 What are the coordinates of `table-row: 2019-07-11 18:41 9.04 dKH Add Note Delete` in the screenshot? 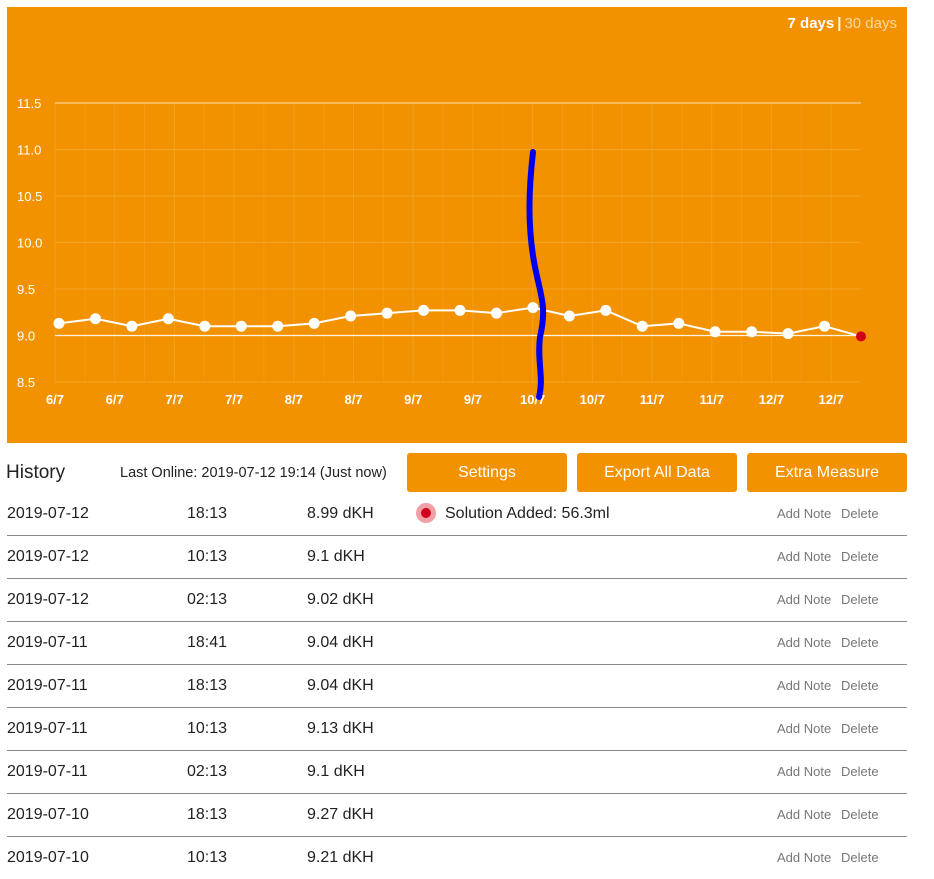 It's located at (457, 643).